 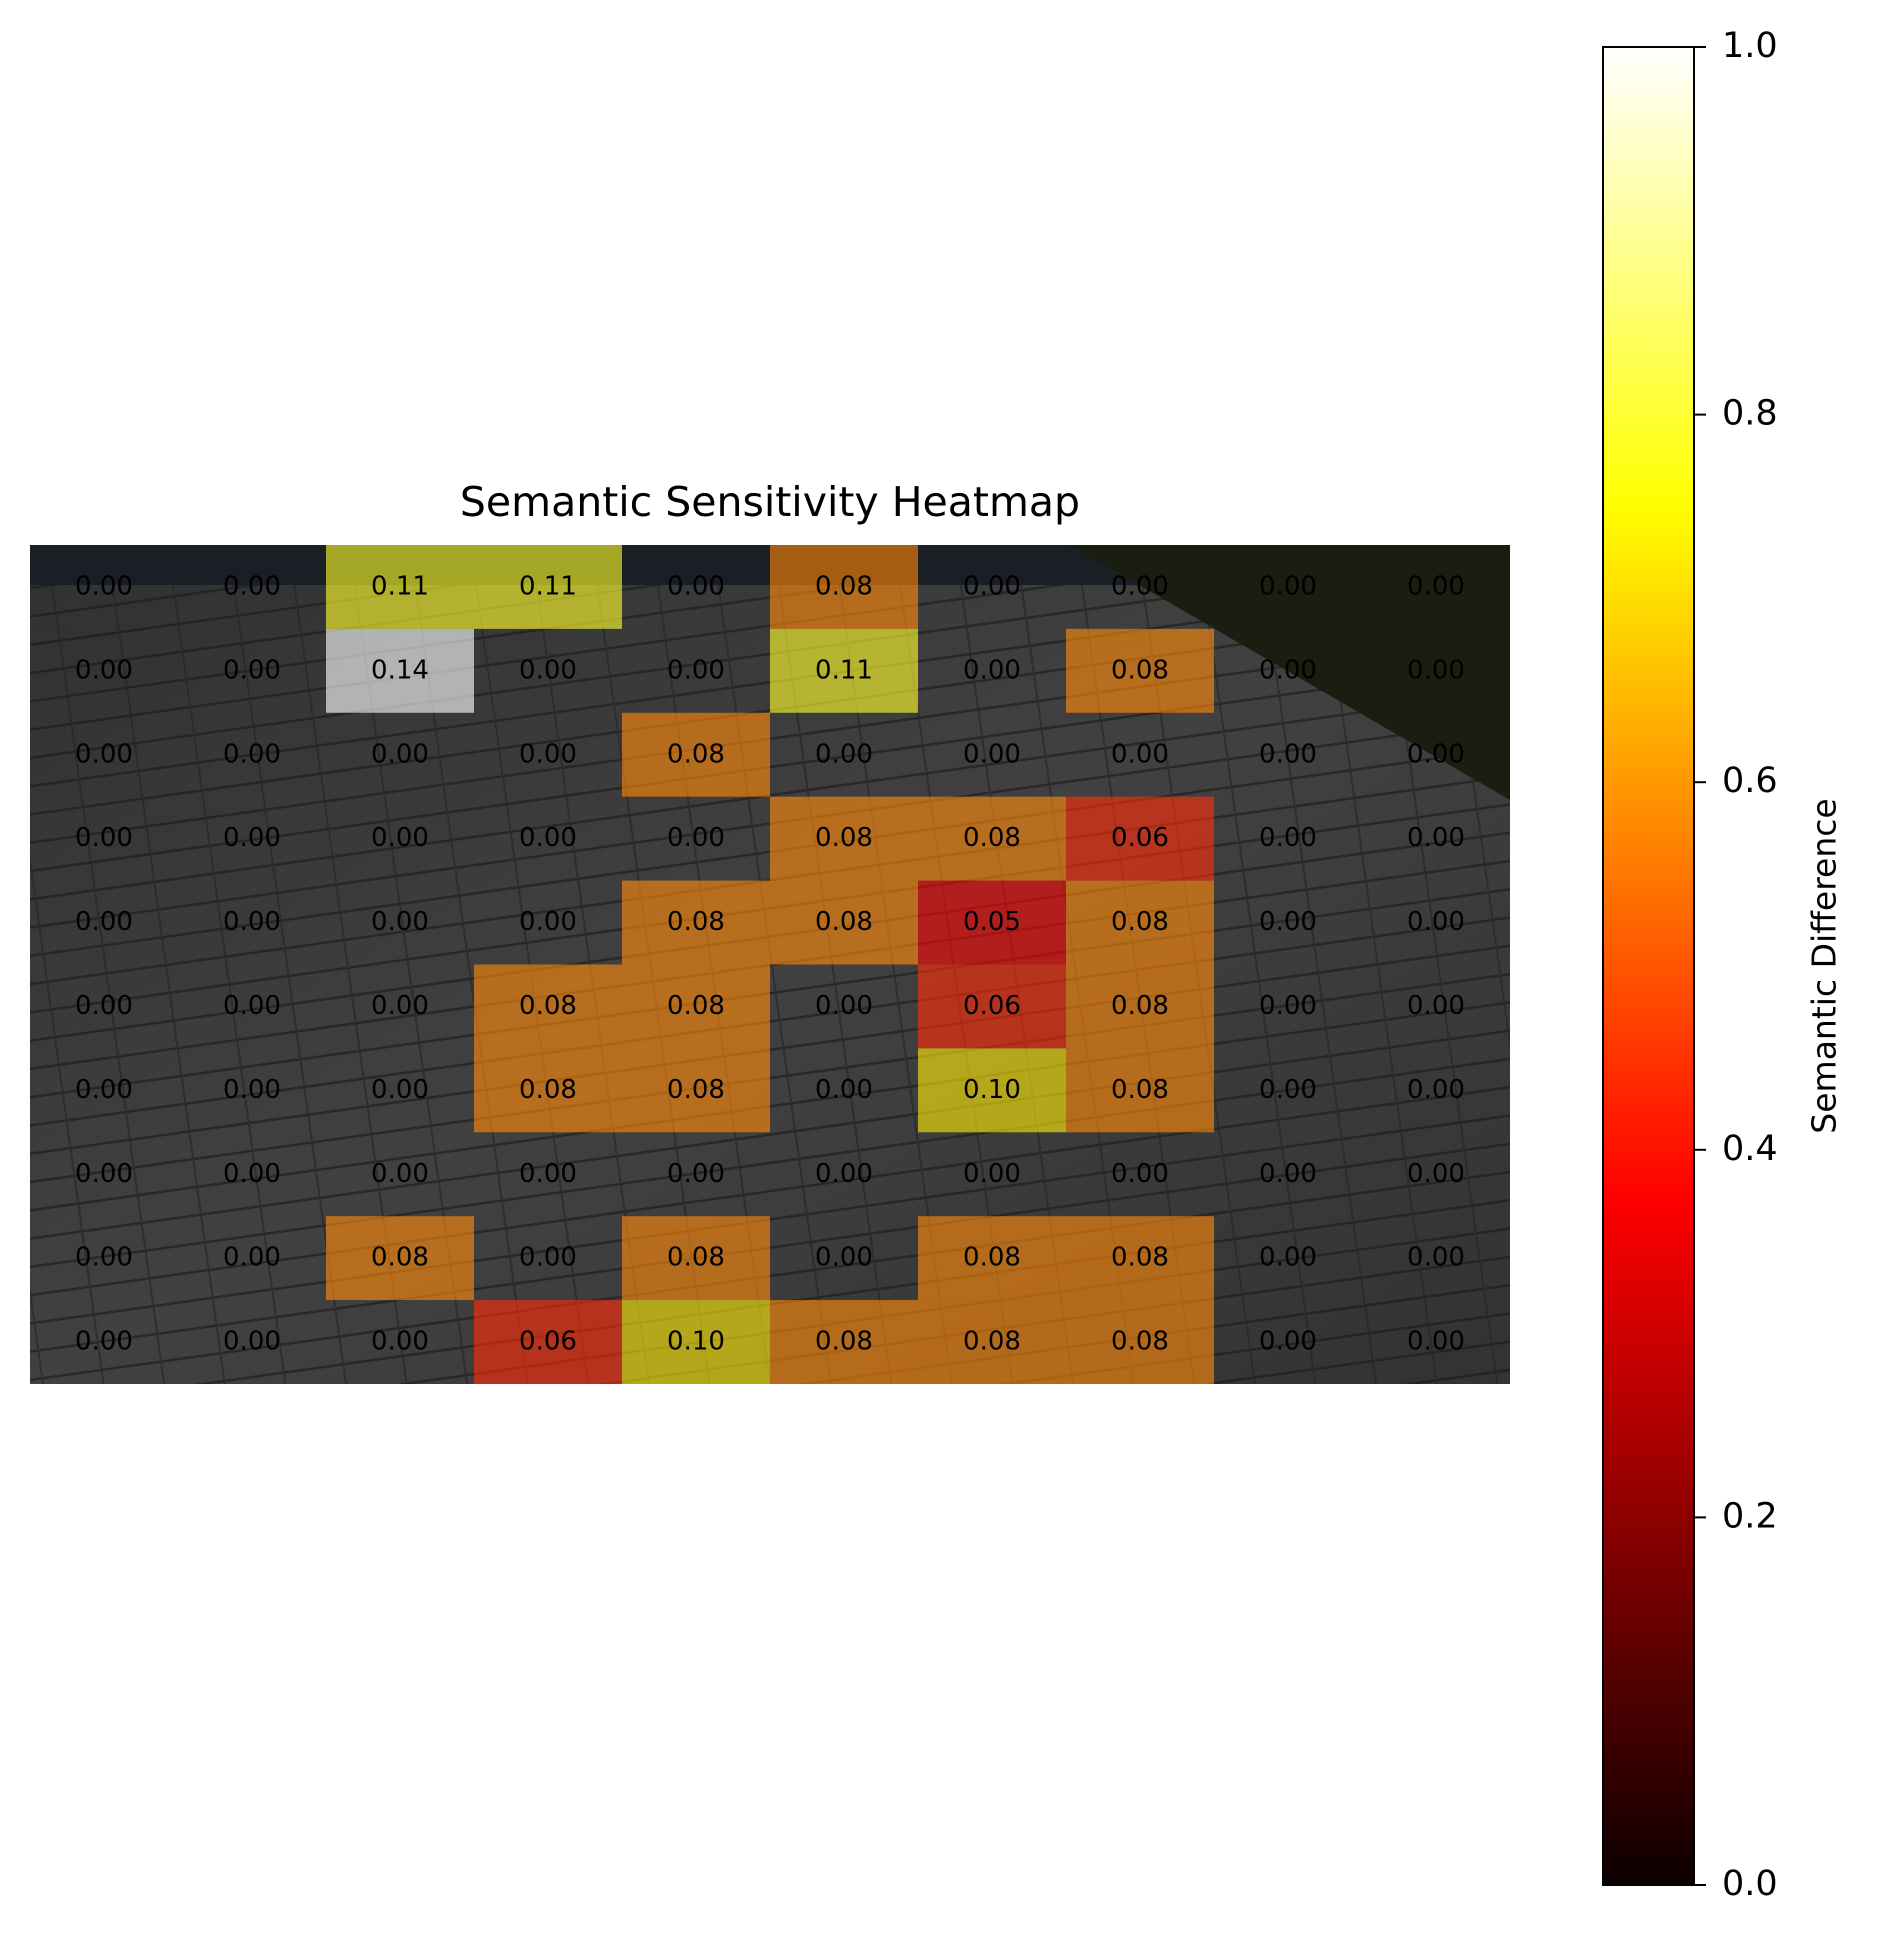 What do you see at coordinates (696, 1342) in the screenshot?
I see `cell-label: 0.10` at bounding box center [696, 1342].